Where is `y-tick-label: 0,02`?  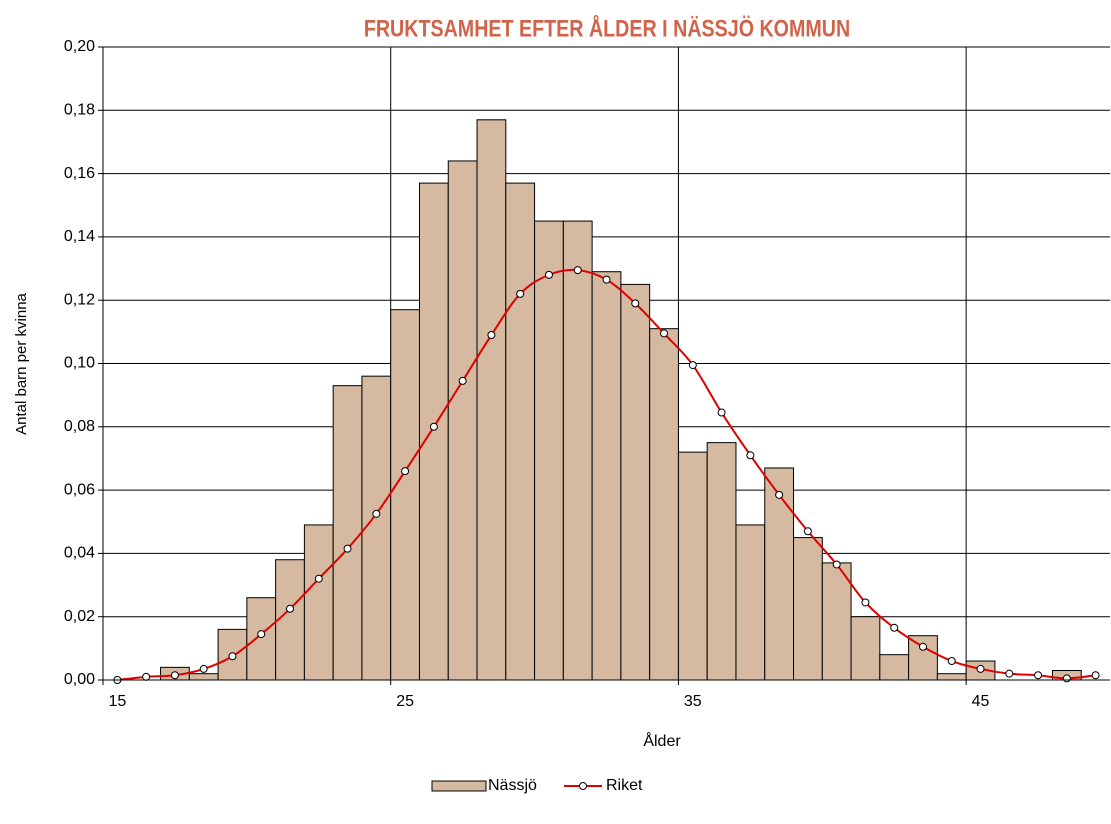 y-tick-label: 0,02 is located at coordinates (79, 616).